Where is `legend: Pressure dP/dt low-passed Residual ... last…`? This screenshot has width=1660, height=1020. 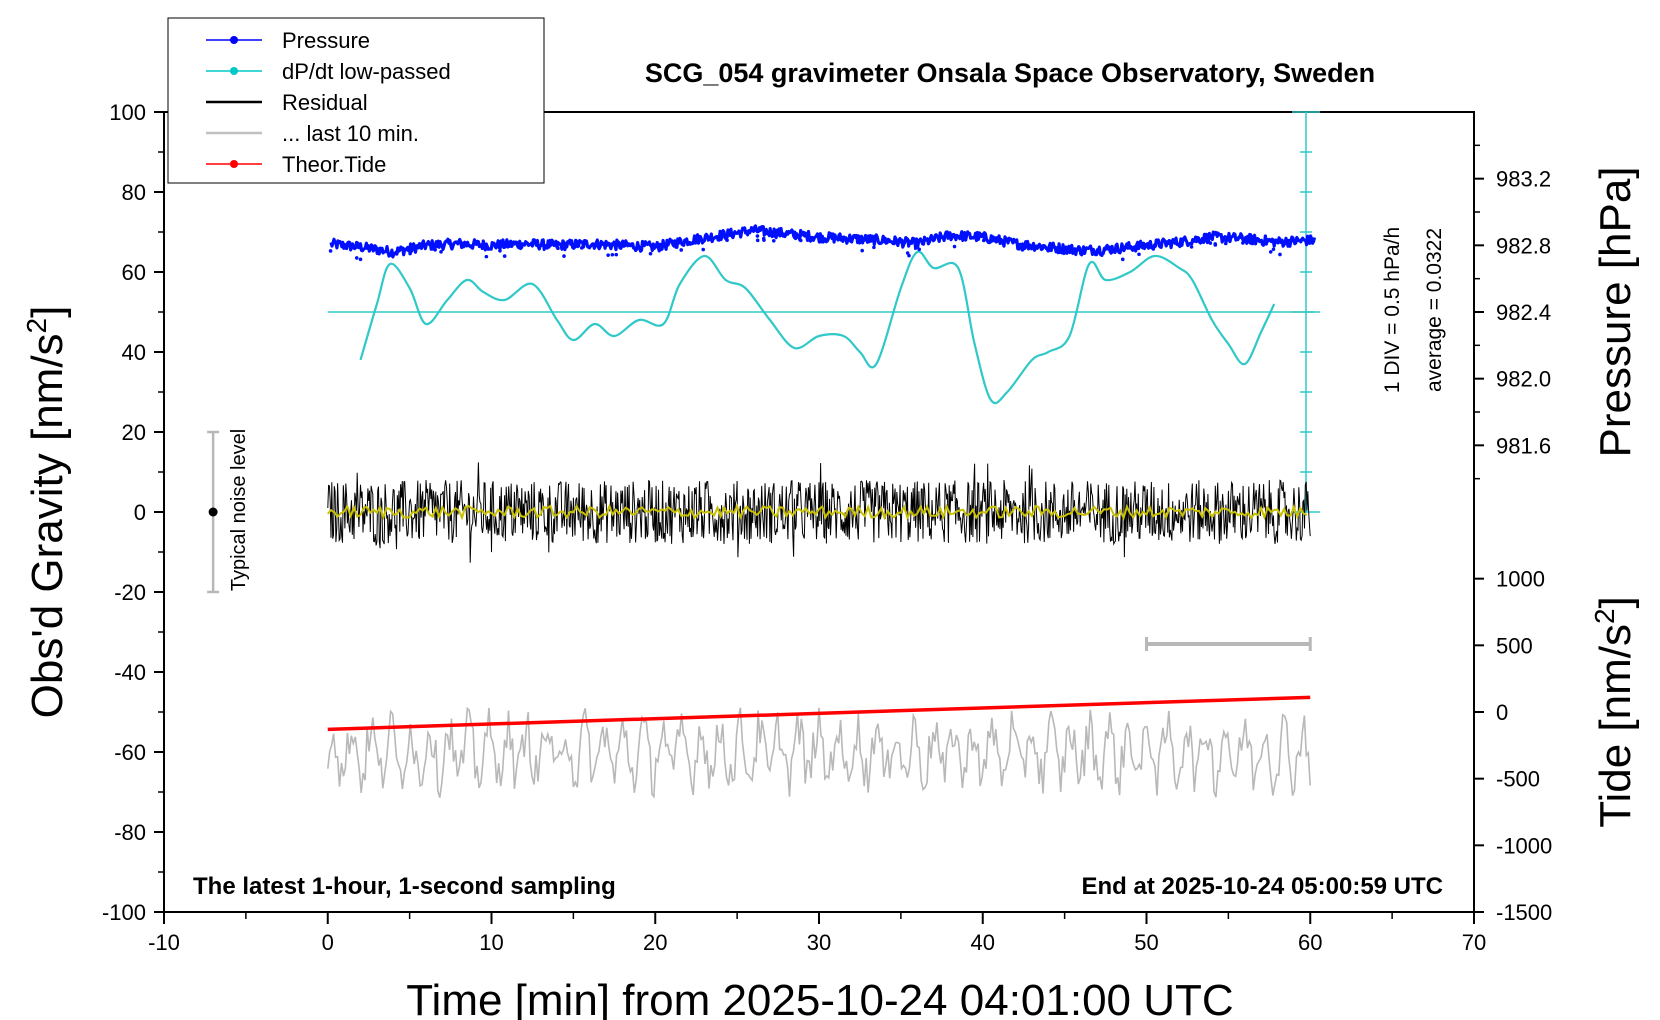 legend: Pressure dP/dt low-passed Residual ... last… is located at coordinates (356, 100).